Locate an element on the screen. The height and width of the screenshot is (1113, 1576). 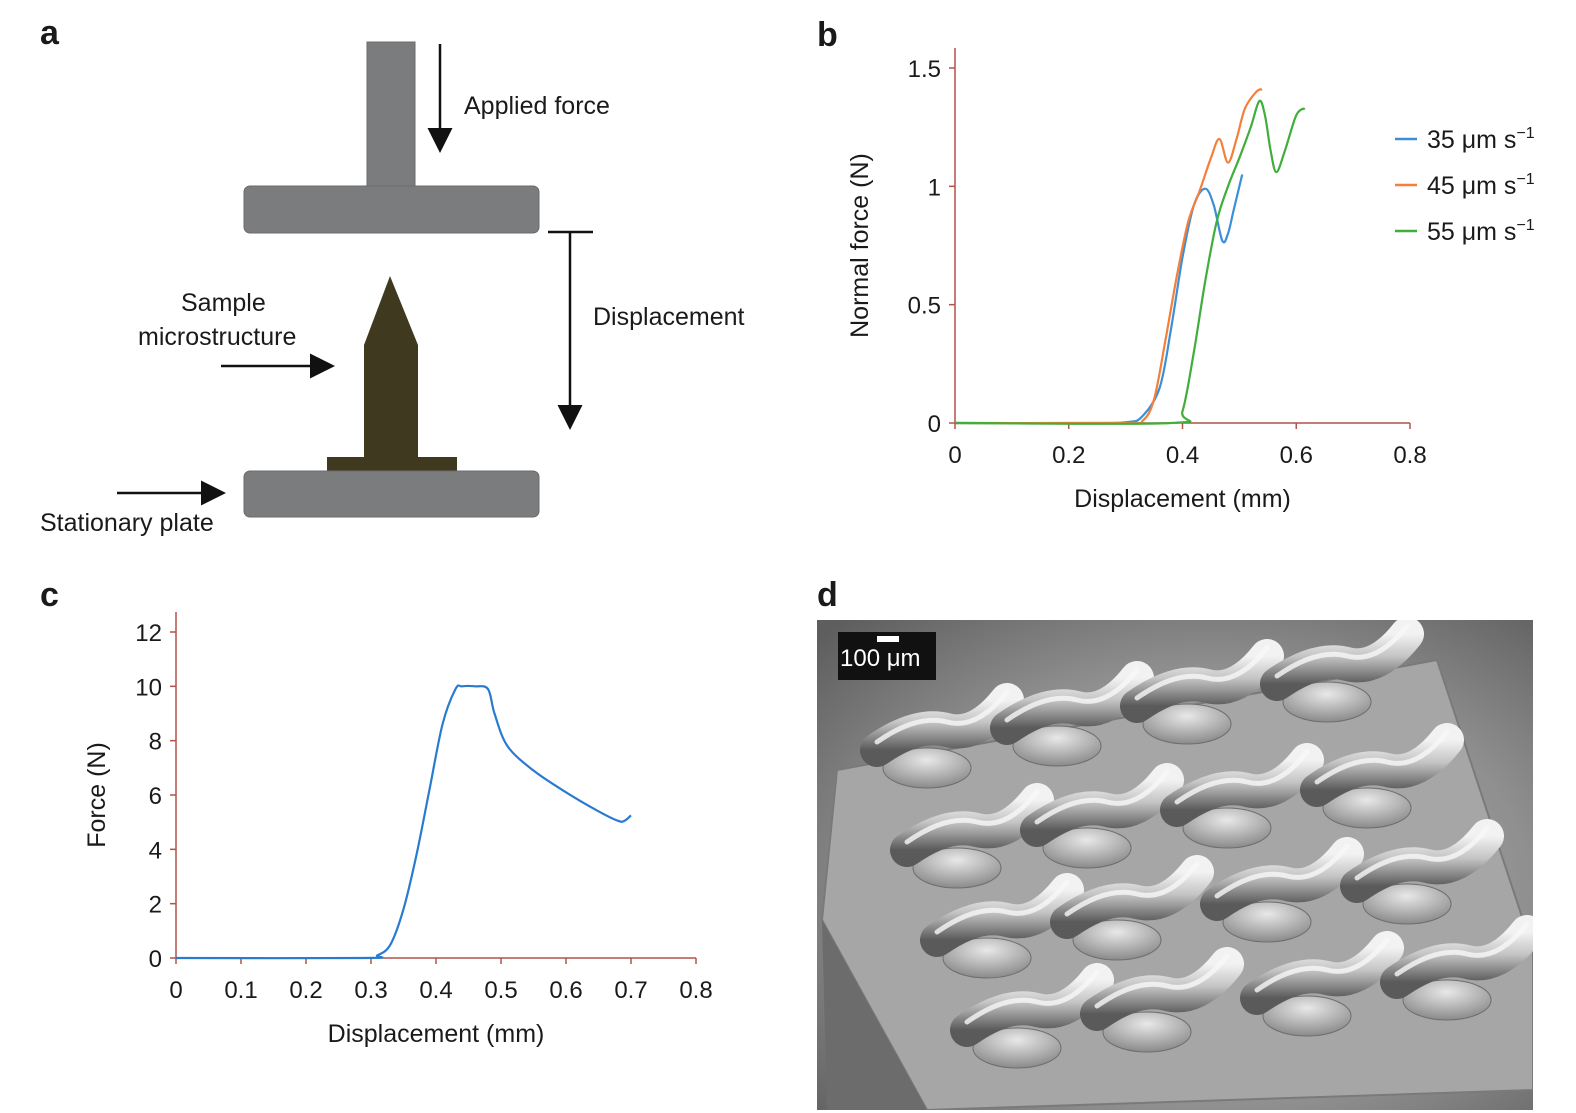
stationary-plate is located at coordinates (391, 494).